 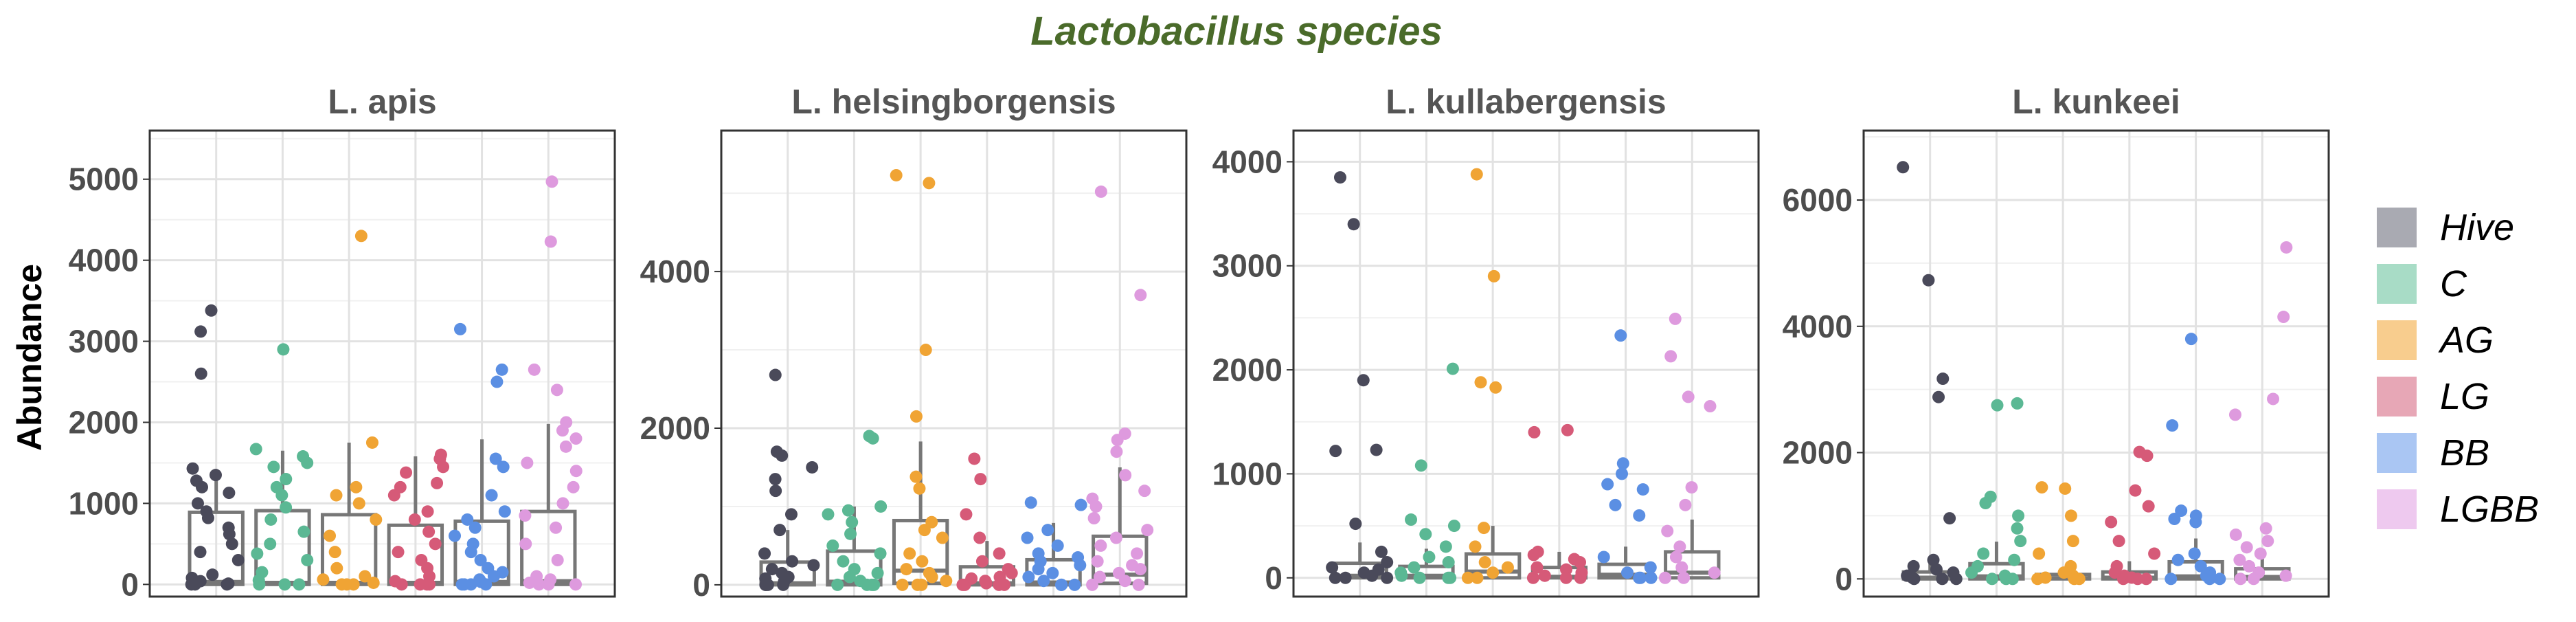 What do you see at coordinates (104, 260) in the screenshot?
I see `y-tick-label: 4000` at bounding box center [104, 260].